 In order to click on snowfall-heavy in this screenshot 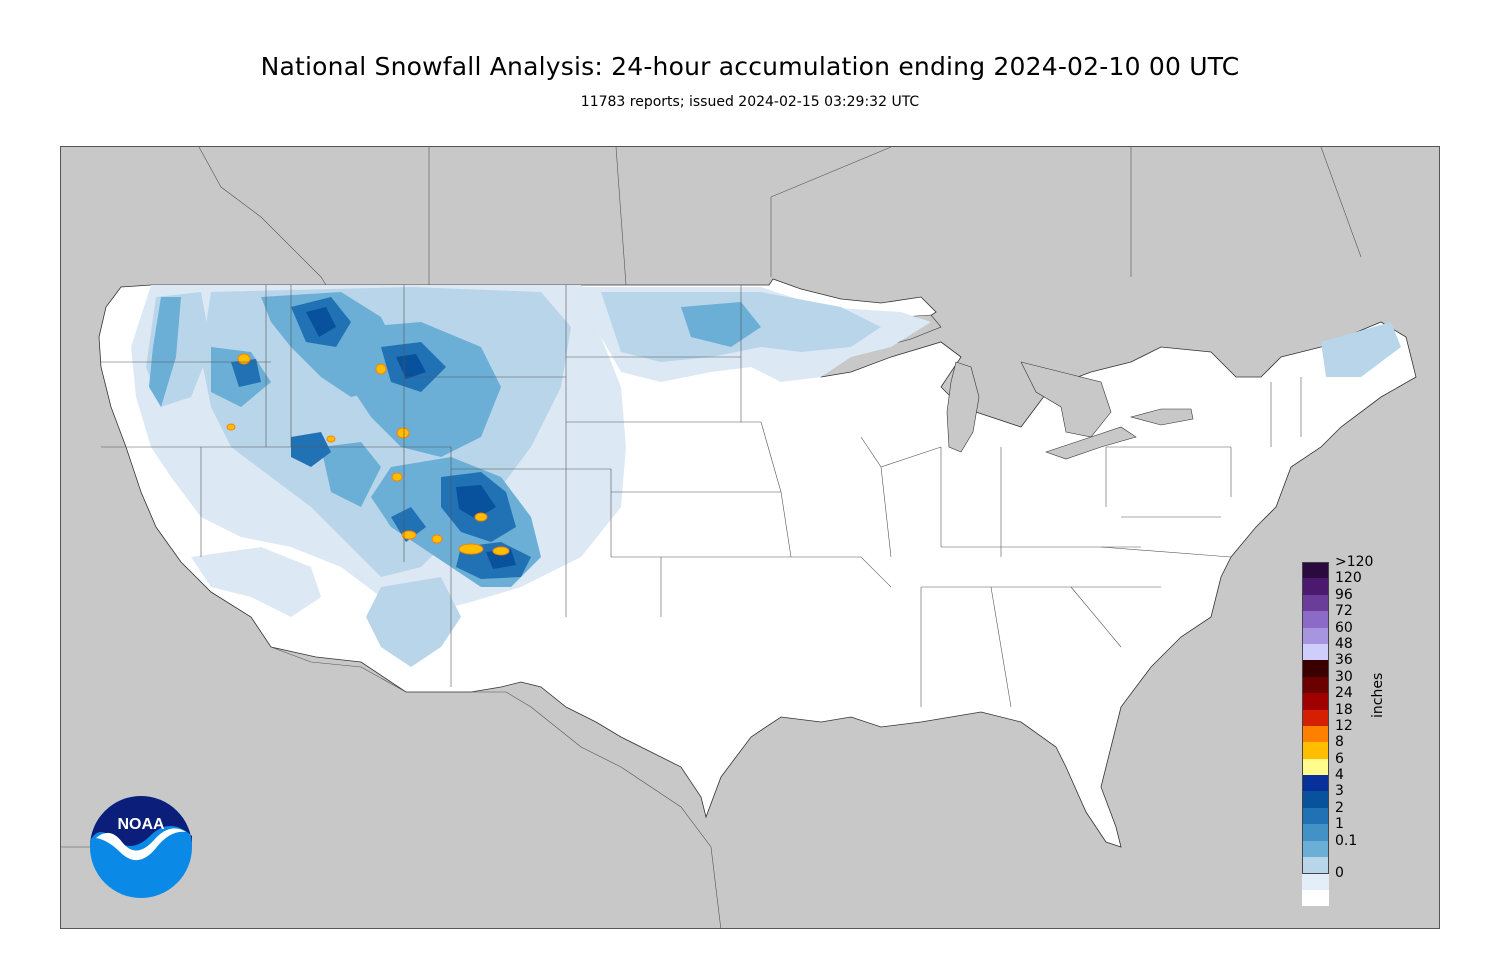, I will do `click(411, 438)`.